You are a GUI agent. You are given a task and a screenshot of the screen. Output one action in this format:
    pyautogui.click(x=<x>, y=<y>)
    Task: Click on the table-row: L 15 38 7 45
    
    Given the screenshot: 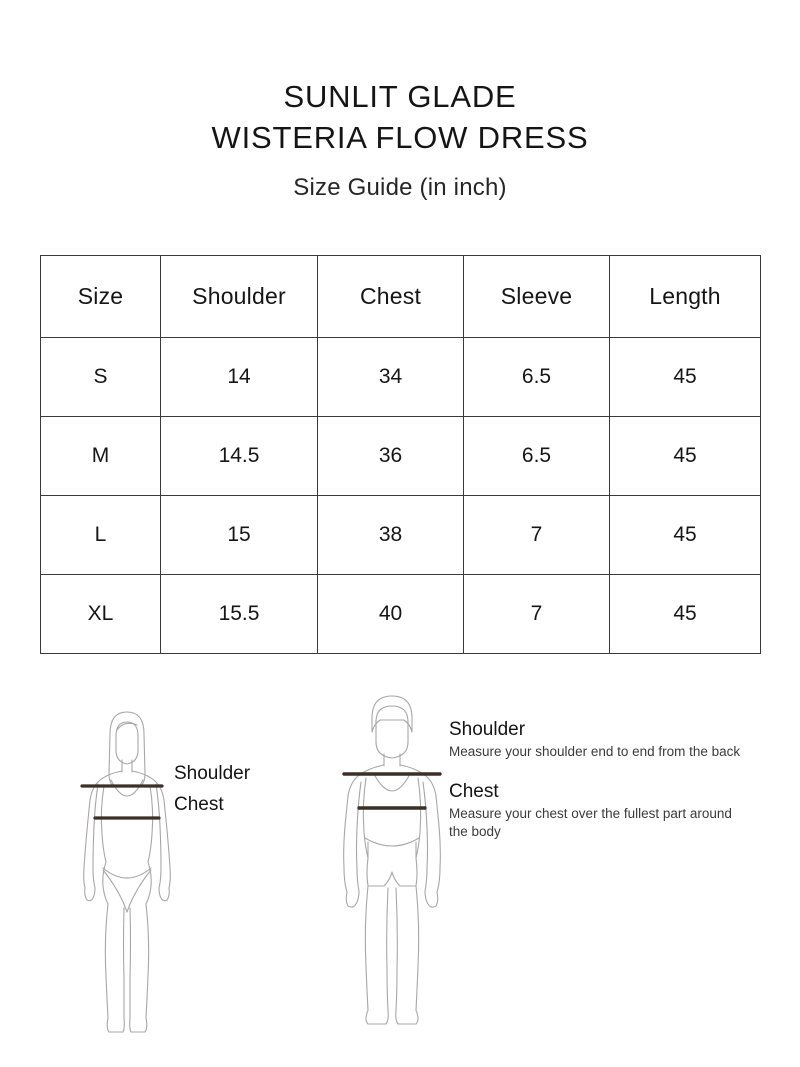 What is the action you would take?
    pyautogui.click(x=400, y=535)
    